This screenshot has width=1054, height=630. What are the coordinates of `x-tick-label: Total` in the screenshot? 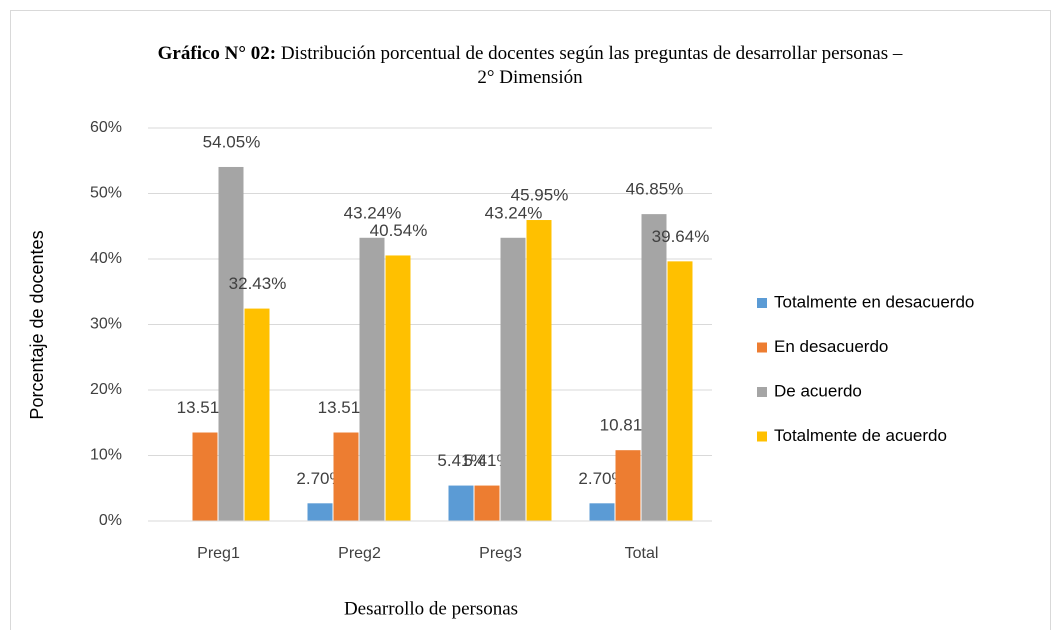 It's located at (642, 553).